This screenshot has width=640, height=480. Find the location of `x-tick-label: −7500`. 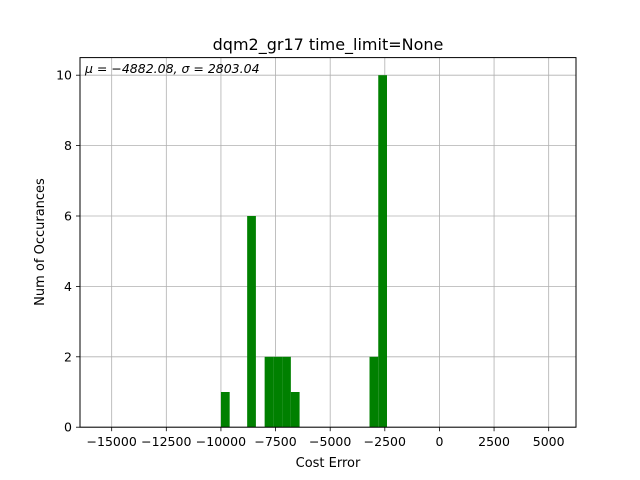

x-tick-label: −7500 is located at coordinates (275, 441).